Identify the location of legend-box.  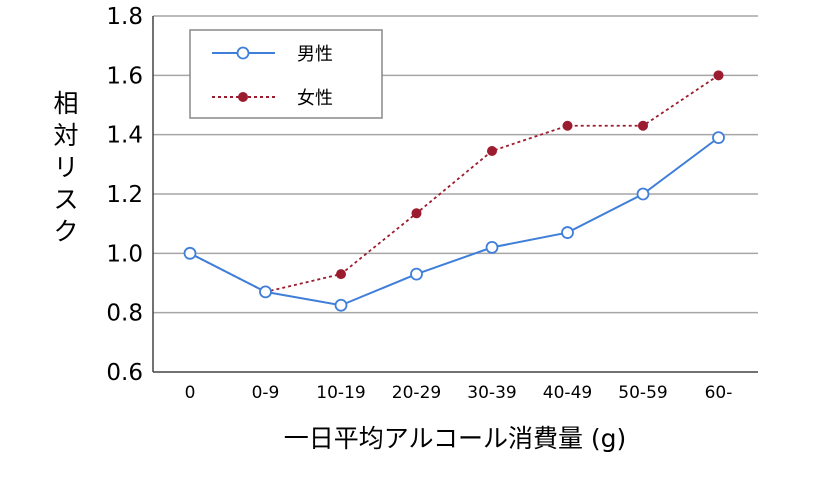
(286, 74).